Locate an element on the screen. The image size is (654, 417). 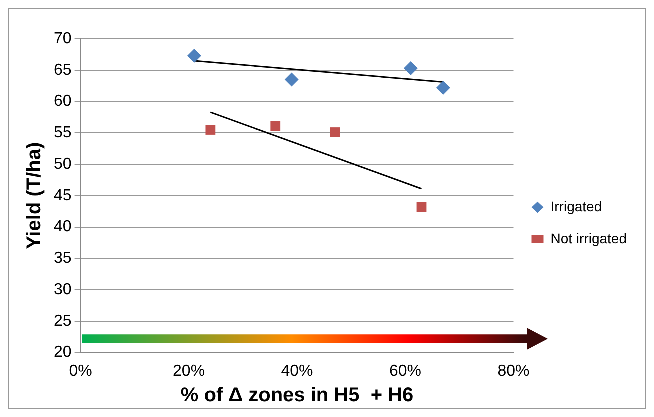
x-tick-label: 60% is located at coordinates (405, 371).